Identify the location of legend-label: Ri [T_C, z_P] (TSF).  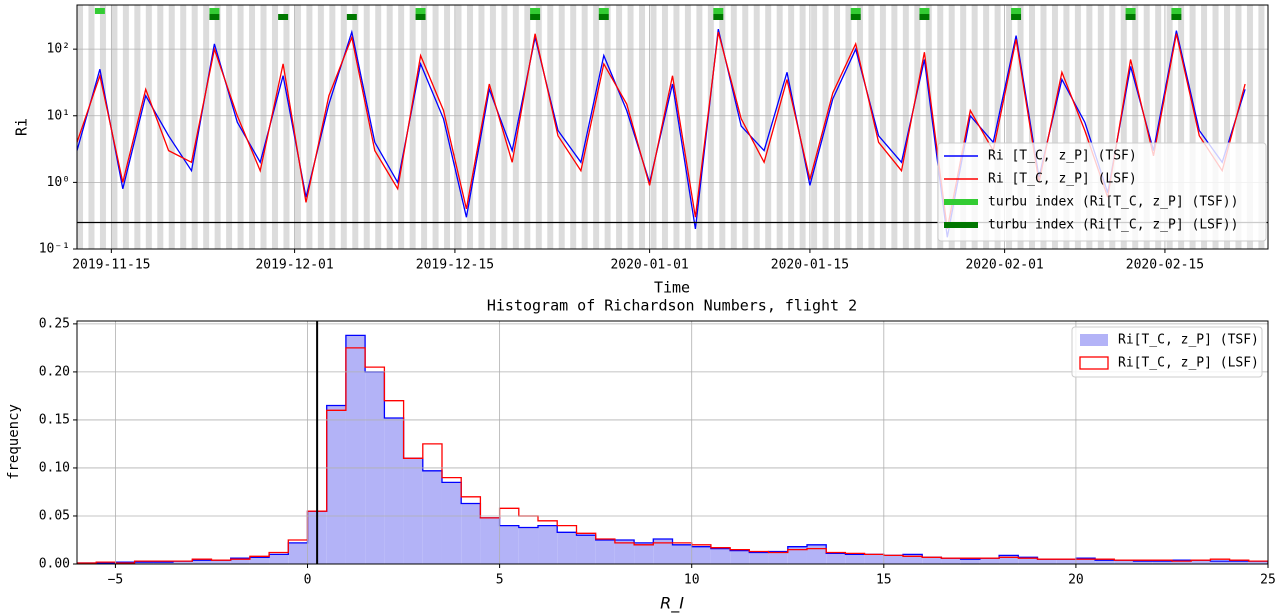
(1062, 156).